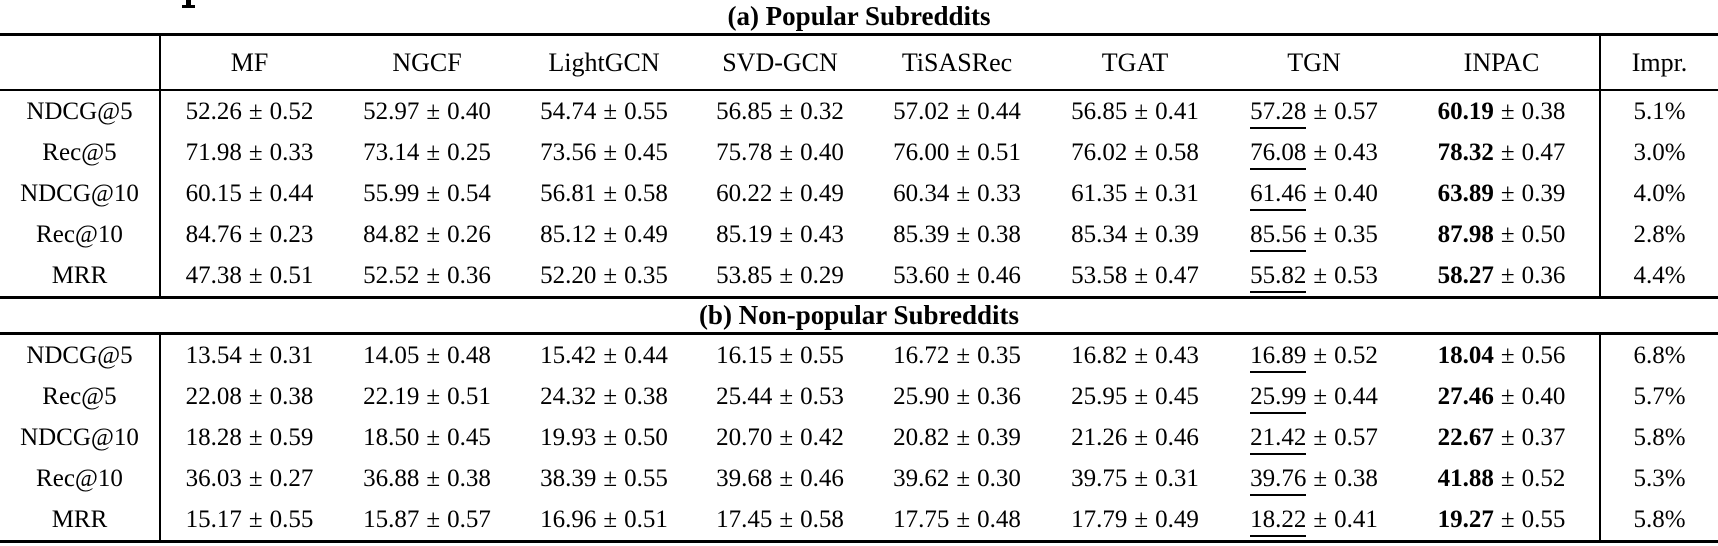  What do you see at coordinates (646, 152) in the screenshot?
I see `std-value: 0.45` at bounding box center [646, 152].